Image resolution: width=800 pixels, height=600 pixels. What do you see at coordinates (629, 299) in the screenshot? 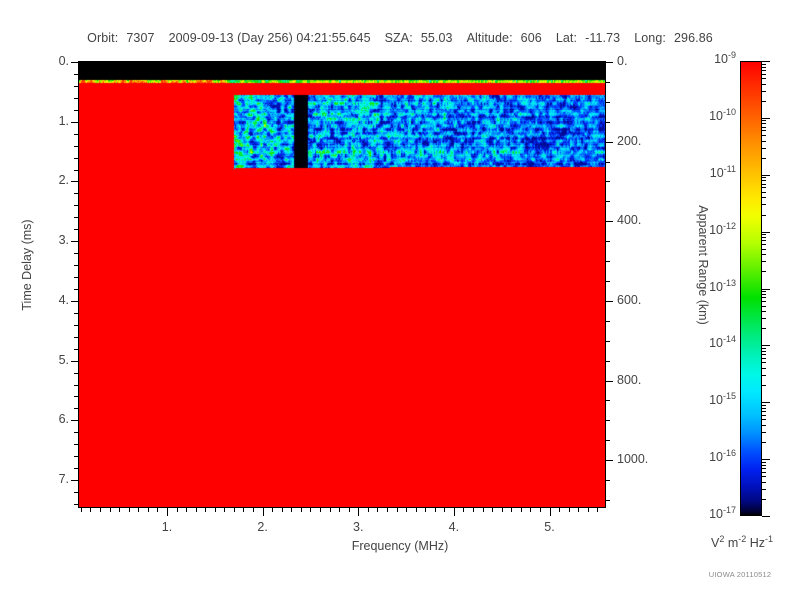
I see `y-right-tick-label: 600.` at bounding box center [629, 299].